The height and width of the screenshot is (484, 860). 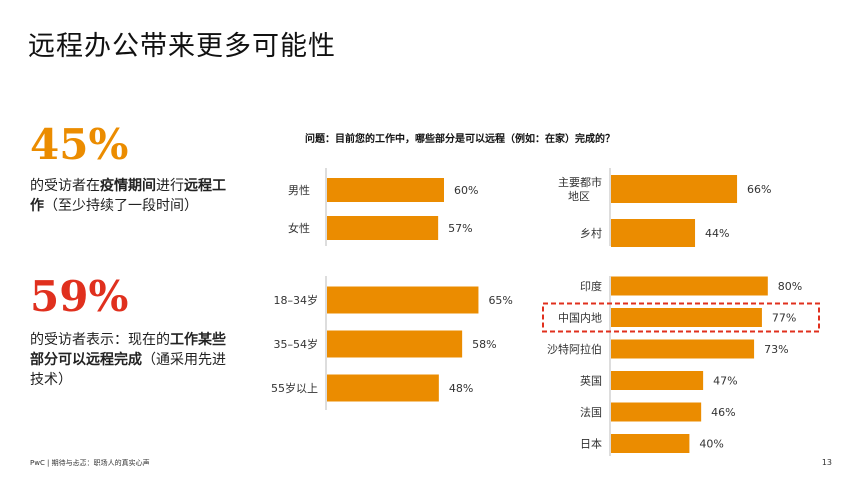 What do you see at coordinates (759, 189) in the screenshot?
I see `data-label: 66%` at bounding box center [759, 189].